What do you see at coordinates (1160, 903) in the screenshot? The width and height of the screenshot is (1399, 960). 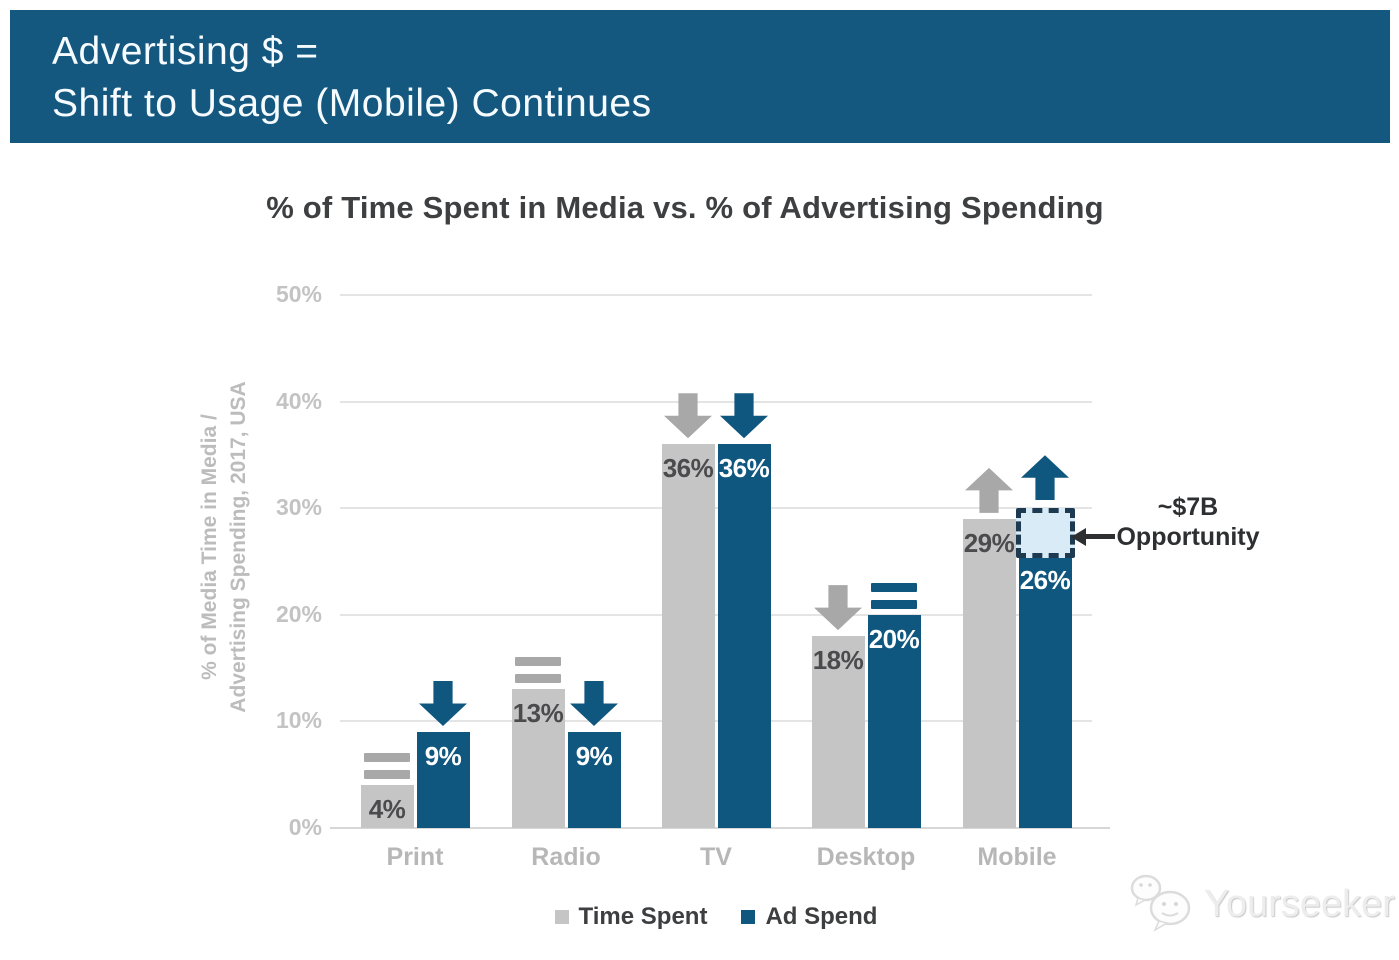 I see `chat-bubbles-logo-icon` at bounding box center [1160, 903].